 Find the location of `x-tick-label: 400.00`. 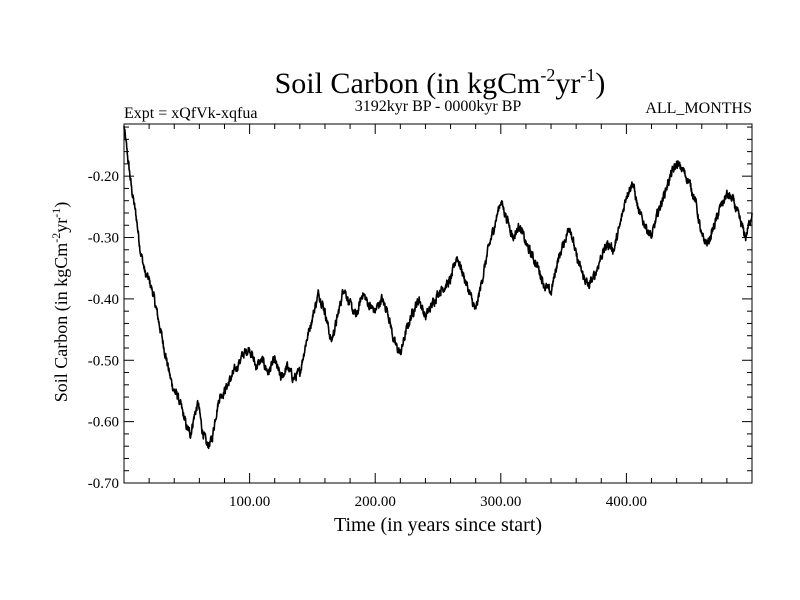

x-tick-label: 400.00 is located at coordinates (626, 502).